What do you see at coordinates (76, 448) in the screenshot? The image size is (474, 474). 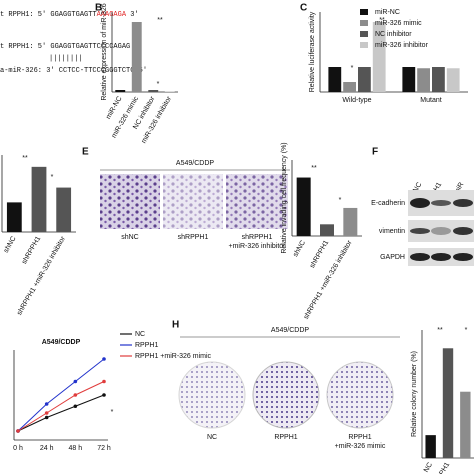 I see `x-tick-label: 48 h` at bounding box center [76, 448].